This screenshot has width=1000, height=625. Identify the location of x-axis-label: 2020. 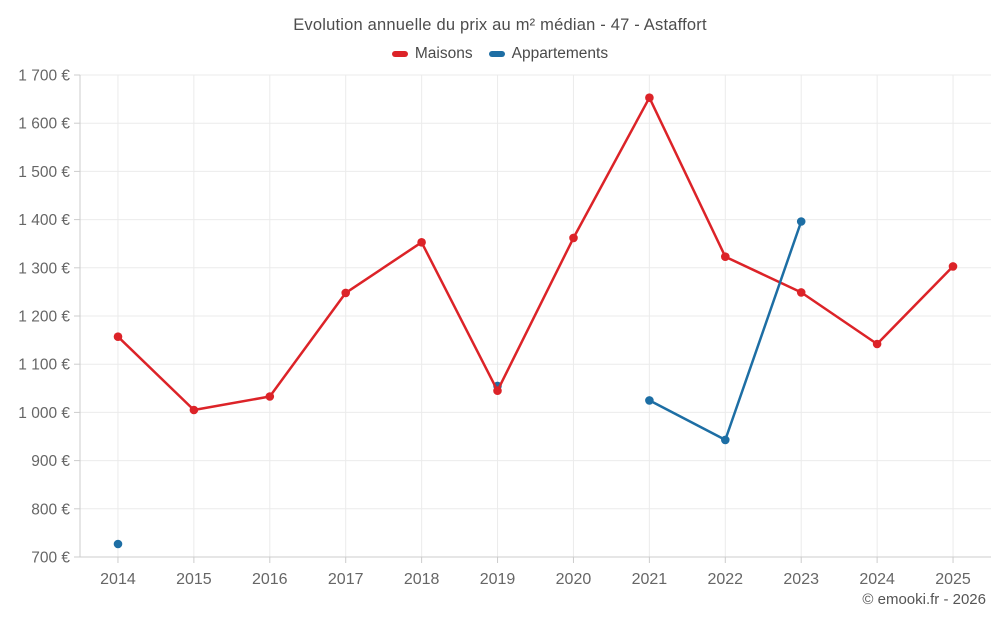
(574, 579).